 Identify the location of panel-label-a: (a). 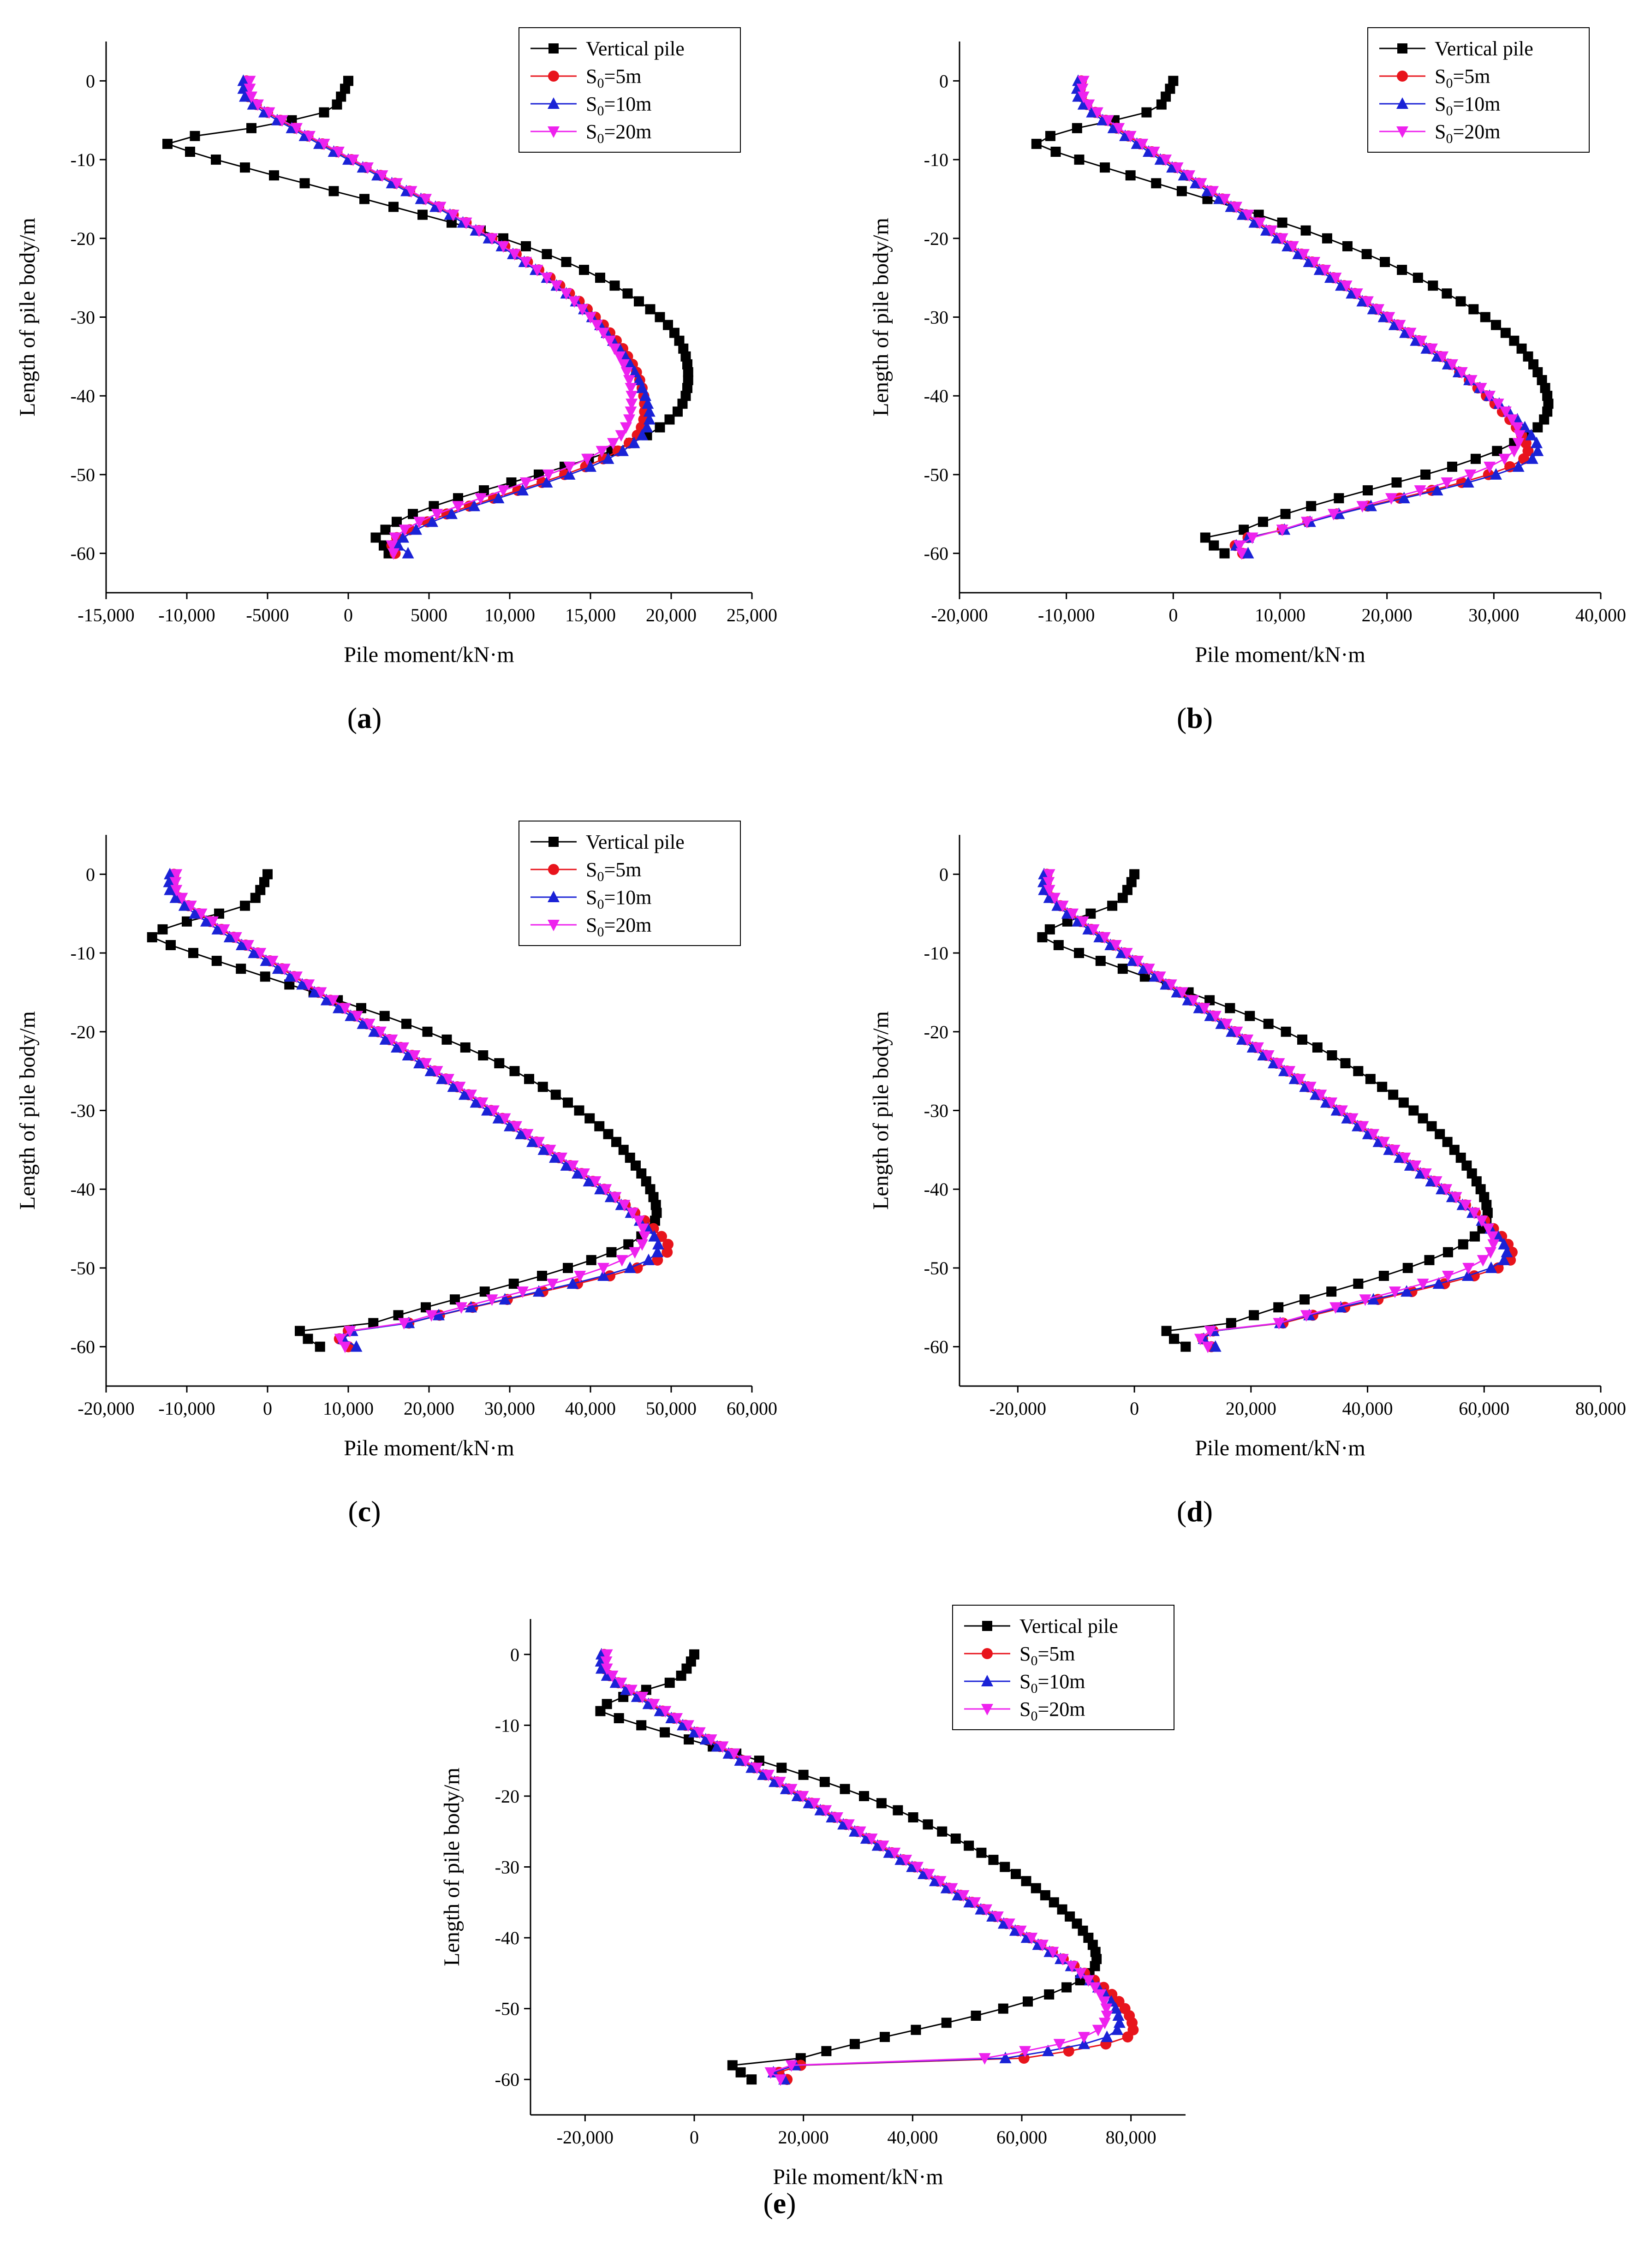
(364, 718).